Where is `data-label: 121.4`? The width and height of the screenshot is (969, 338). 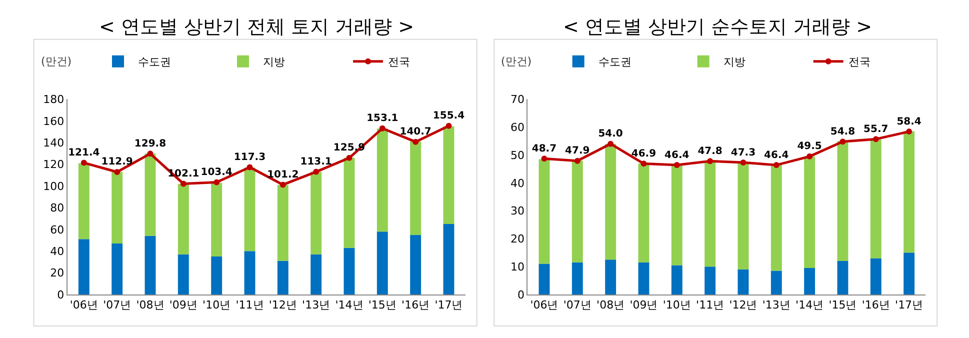
data-label: 121.4 is located at coordinates (84, 153).